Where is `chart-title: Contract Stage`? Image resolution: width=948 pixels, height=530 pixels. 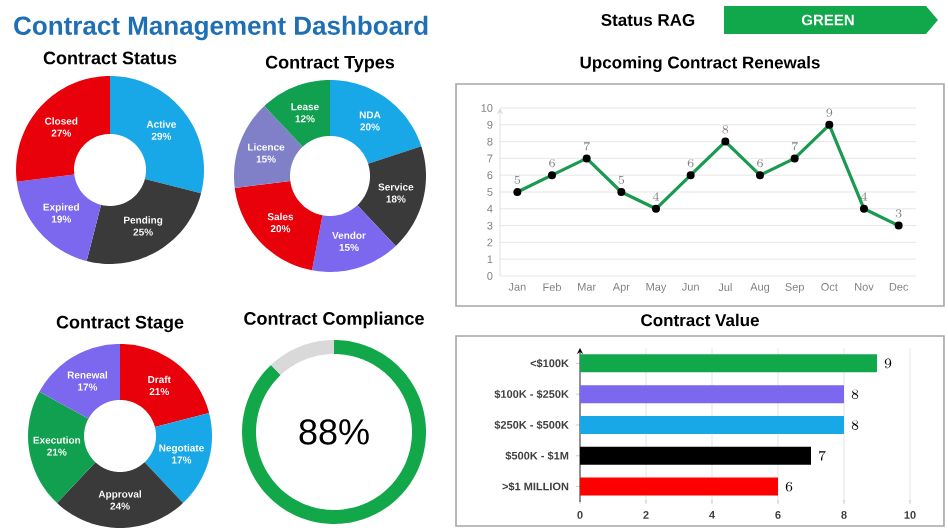
chart-title: Contract Stage is located at coordinates (120, 324).